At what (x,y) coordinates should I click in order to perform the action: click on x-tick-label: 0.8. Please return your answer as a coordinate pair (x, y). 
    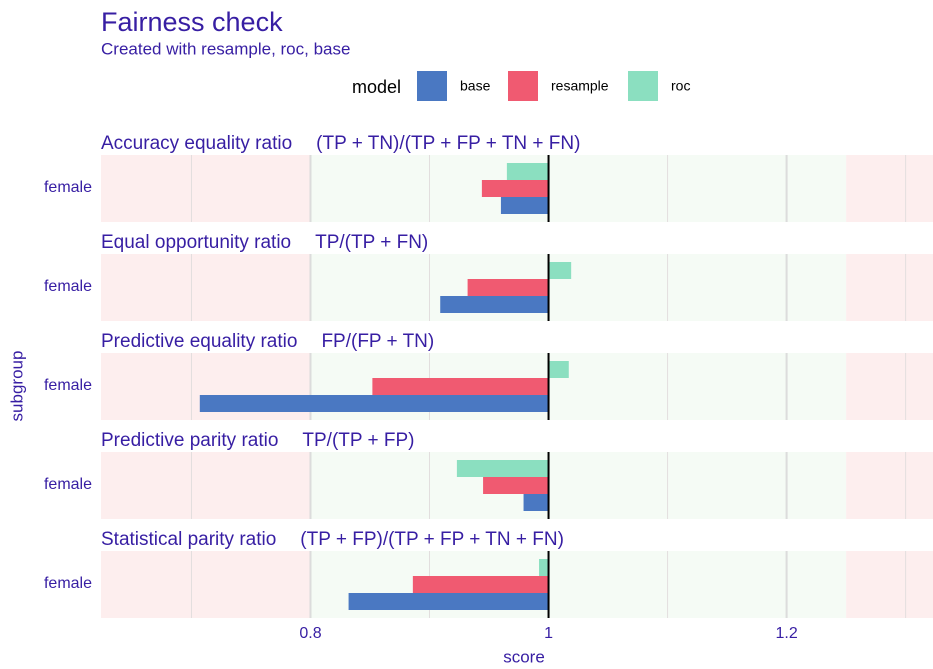
    Looking at the image, I should click on (310, 633).